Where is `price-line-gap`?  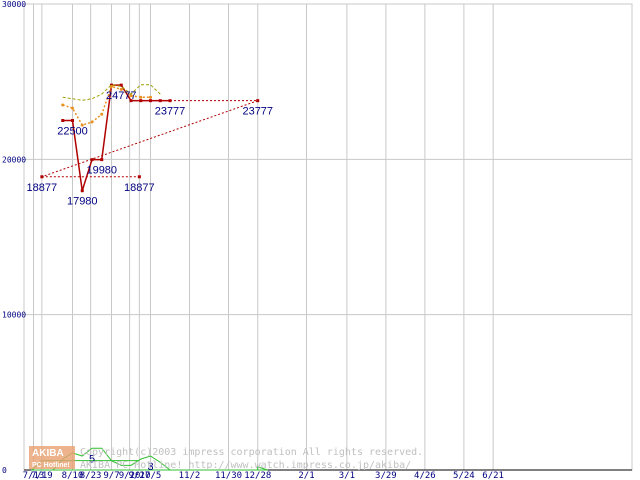 price-line-gap is located at coordinates (149, 139).